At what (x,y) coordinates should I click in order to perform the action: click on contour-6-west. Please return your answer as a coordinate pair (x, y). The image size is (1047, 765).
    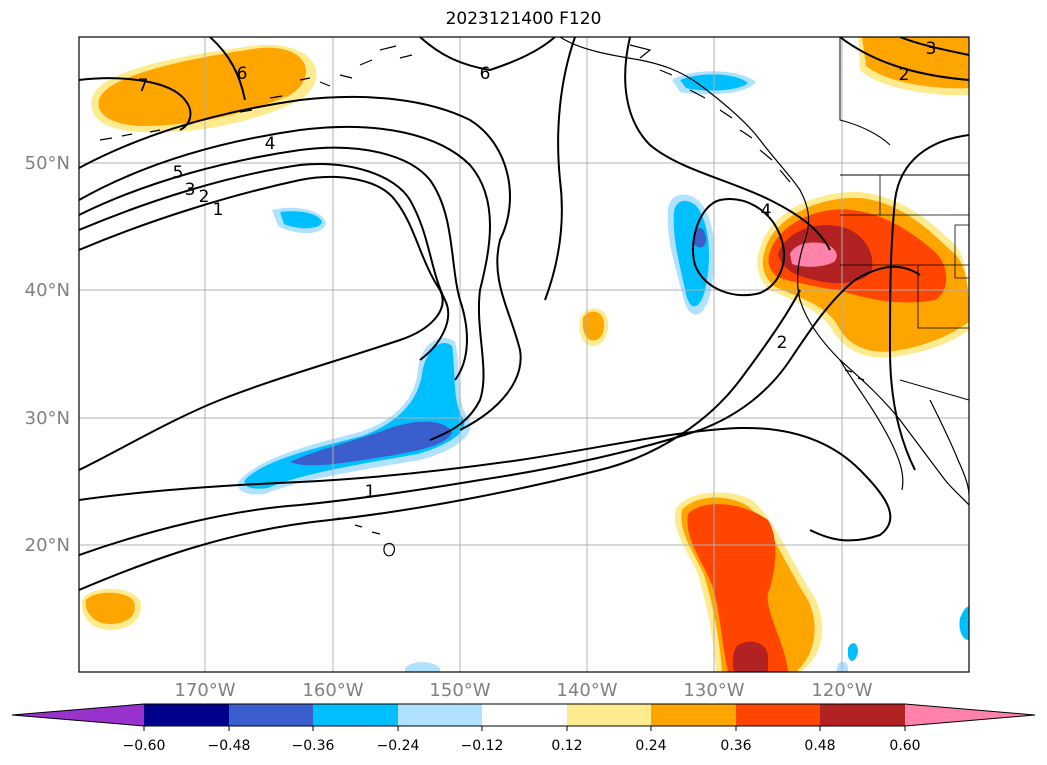
    Looking at the image, I should click on (227, 69).